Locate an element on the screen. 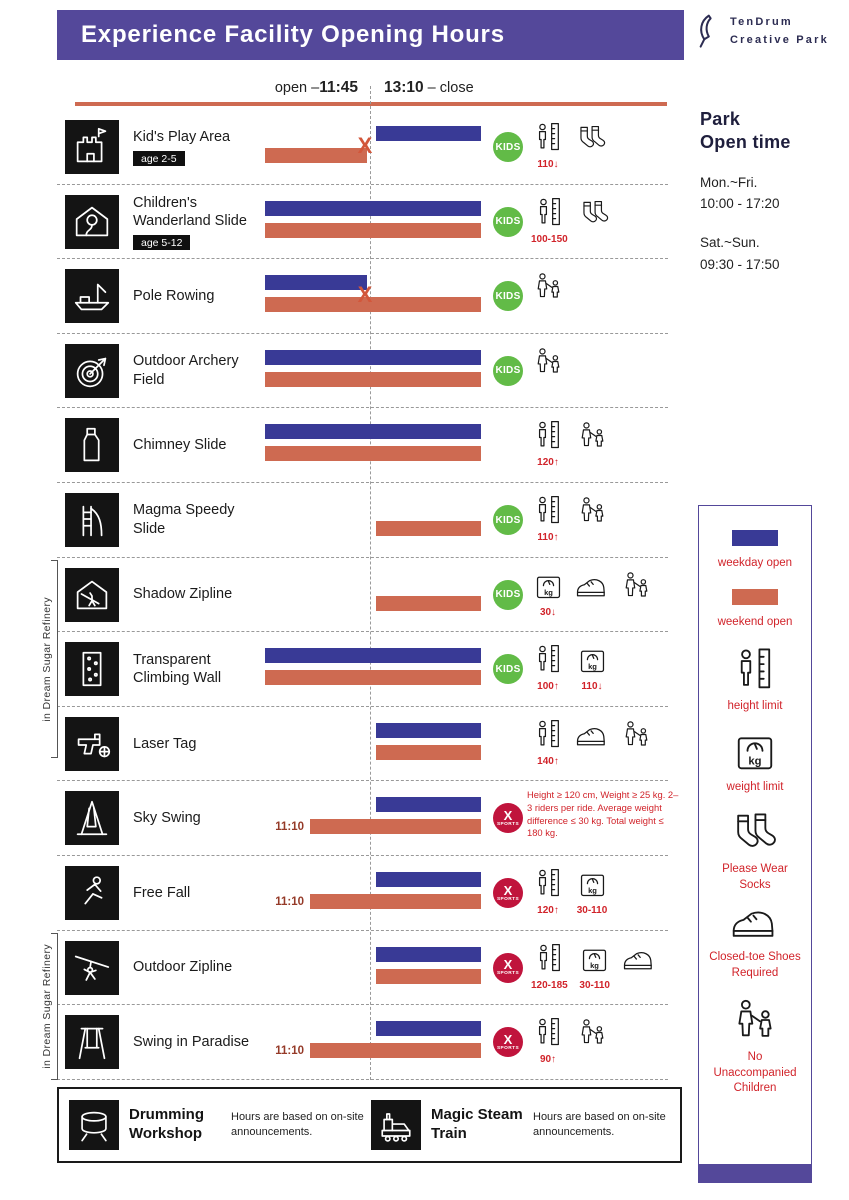 The width and height of the screenshot is (849, 1200). facility-row-laser-tag: Laser Tag 140↑ is located at coordinates (362, 744).